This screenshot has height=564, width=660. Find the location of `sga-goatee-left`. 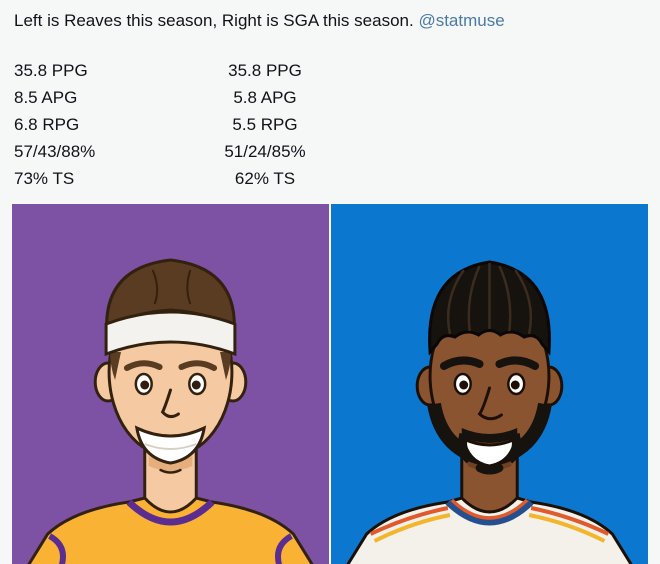

sga-goatee-left is located at coordinates (465, 448).